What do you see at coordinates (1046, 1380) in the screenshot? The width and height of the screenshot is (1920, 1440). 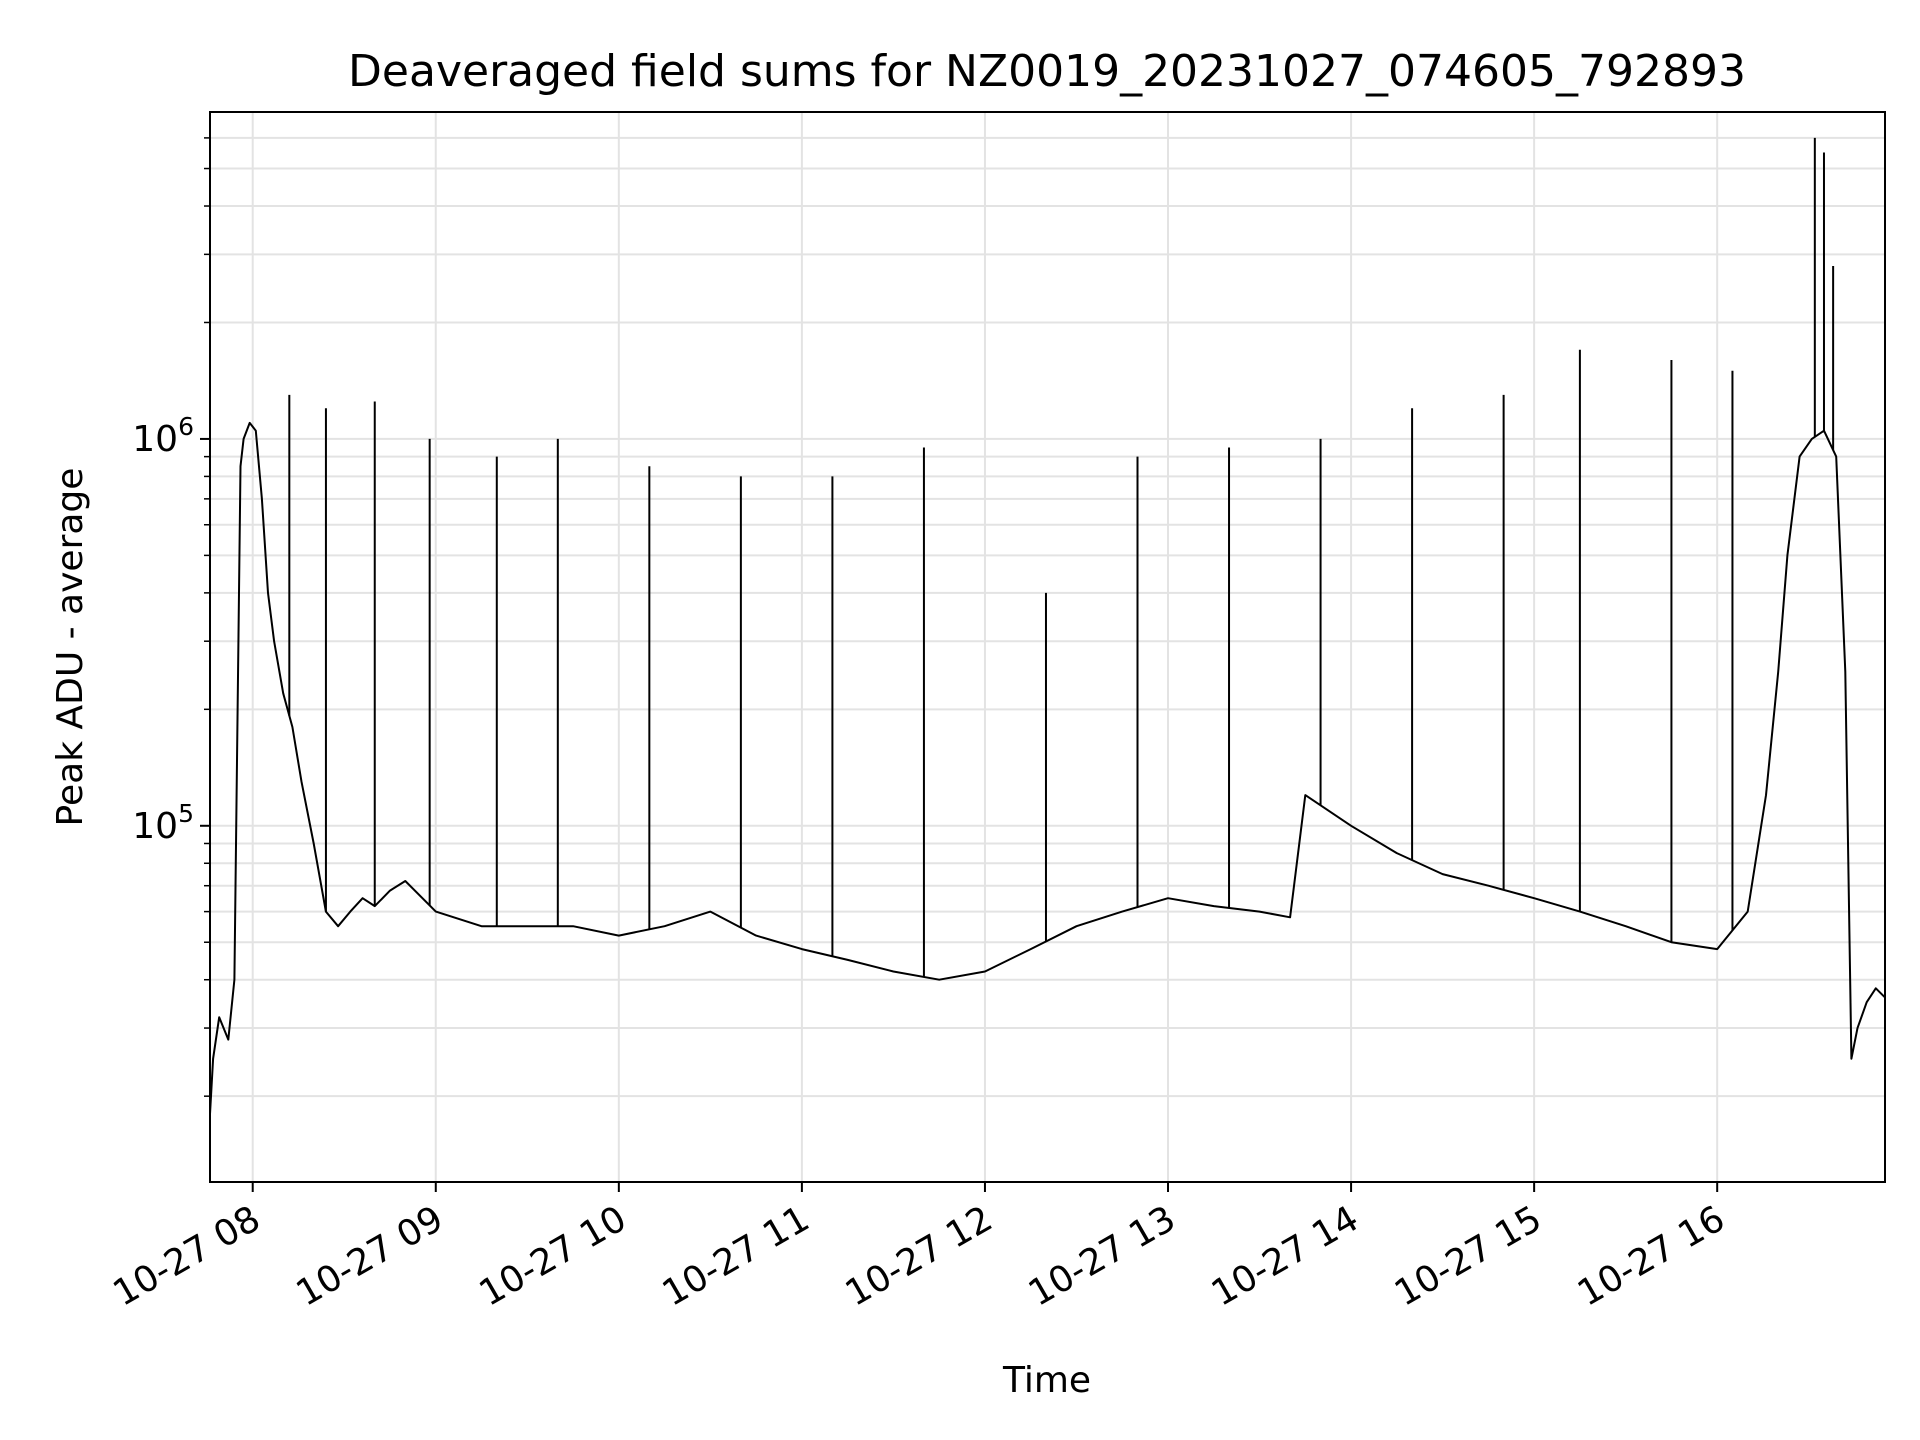 I see `x-axis-label: Time` at bounding box center [1046, 1380].